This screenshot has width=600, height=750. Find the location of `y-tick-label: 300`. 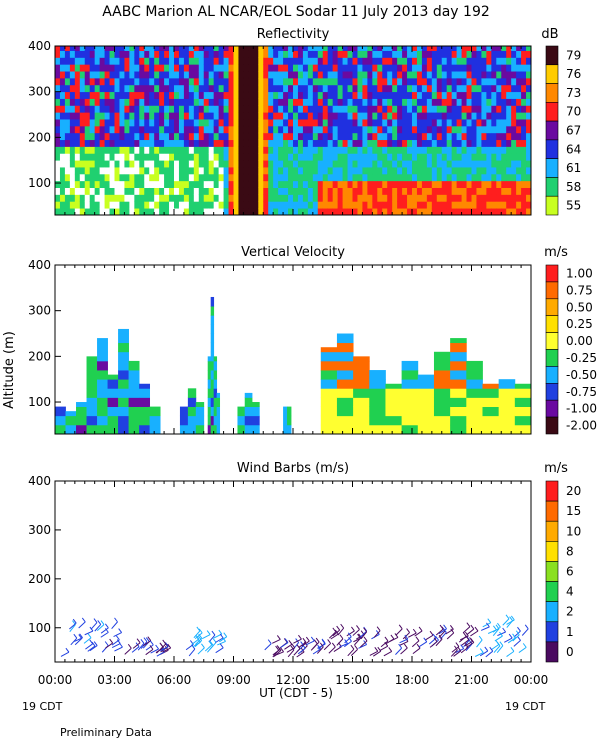

y-tick-label: 300 is located at coordinates (39, 92).